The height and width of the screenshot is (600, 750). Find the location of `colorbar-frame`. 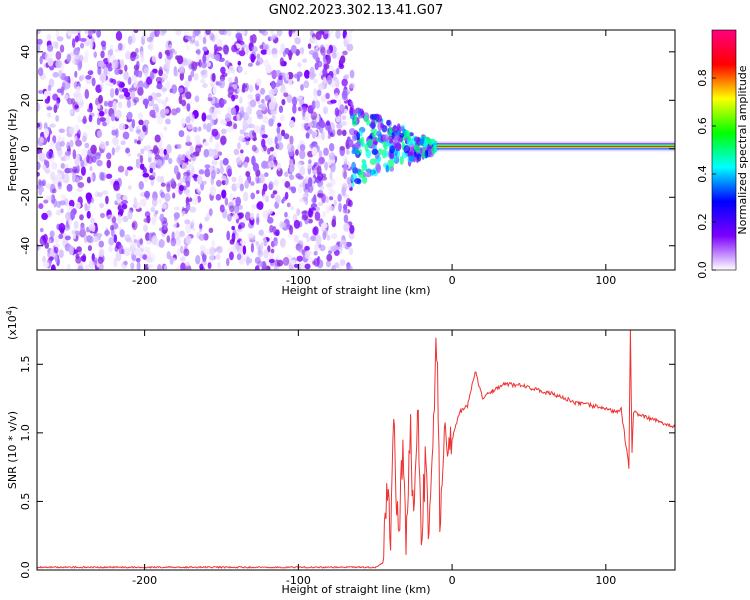

colorbar-frame is located at coordinates (724, 150).